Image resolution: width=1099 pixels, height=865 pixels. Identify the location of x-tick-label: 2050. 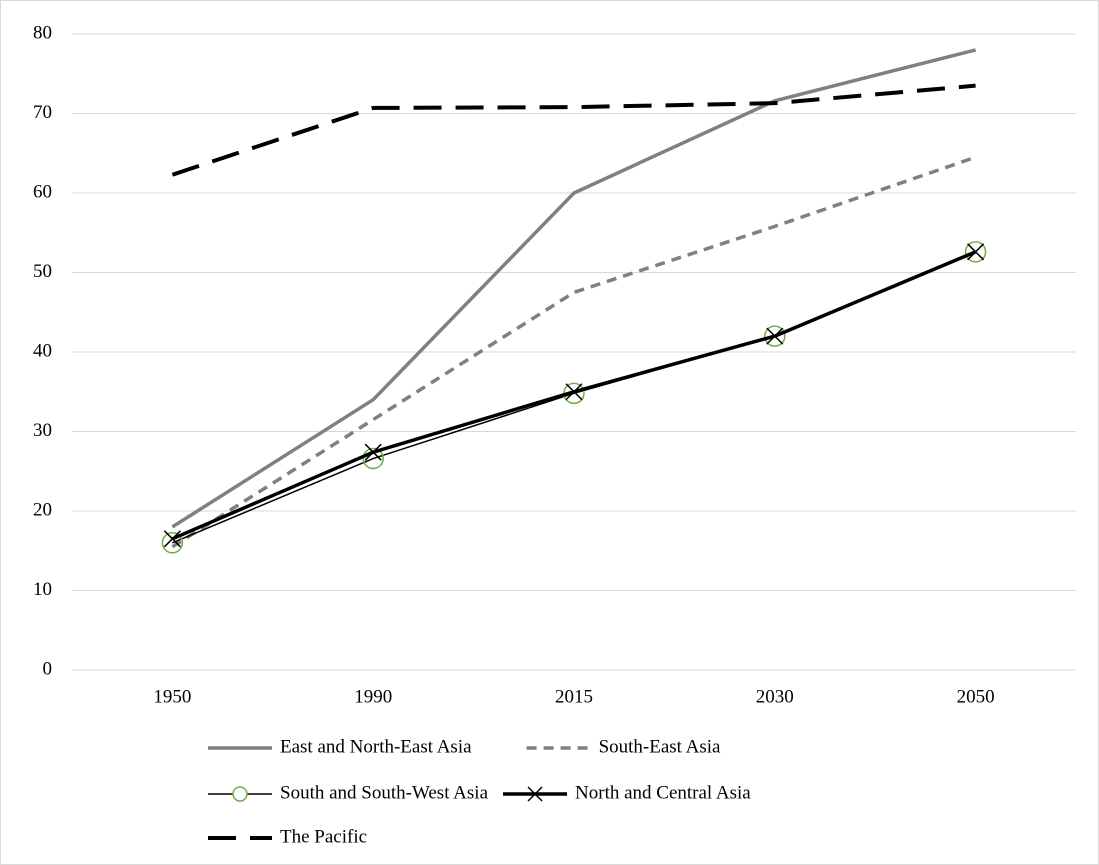
(976, 696).